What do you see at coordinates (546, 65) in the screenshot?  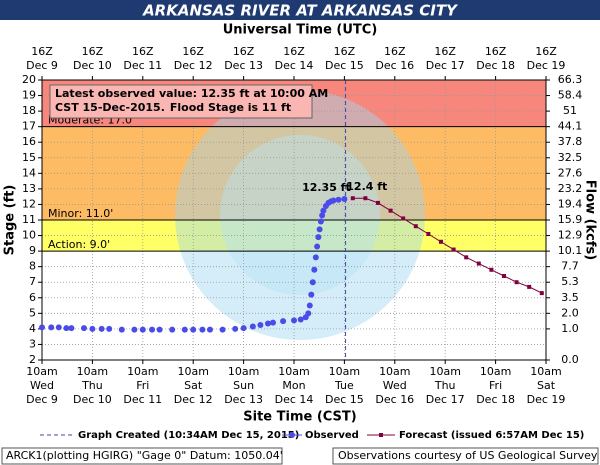 I see `x2-tick-label: Dec 19` at bounding box center [546, 65].